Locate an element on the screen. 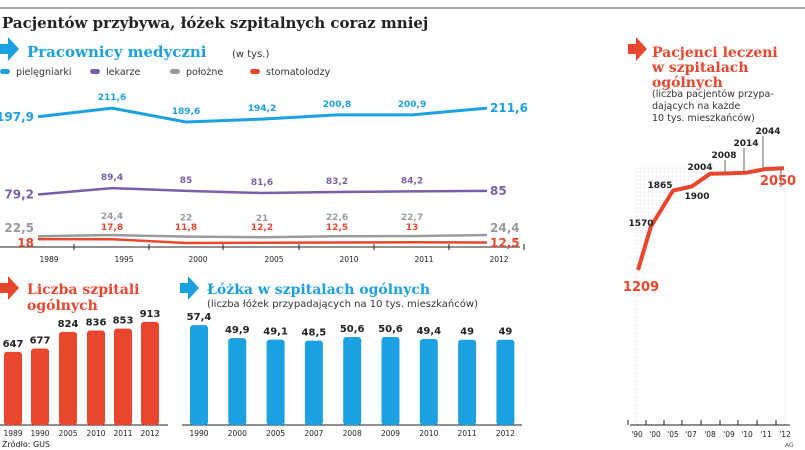 The height and width of the screenshot is (450, 805). credit: AG is located at coordinates (789, 445).